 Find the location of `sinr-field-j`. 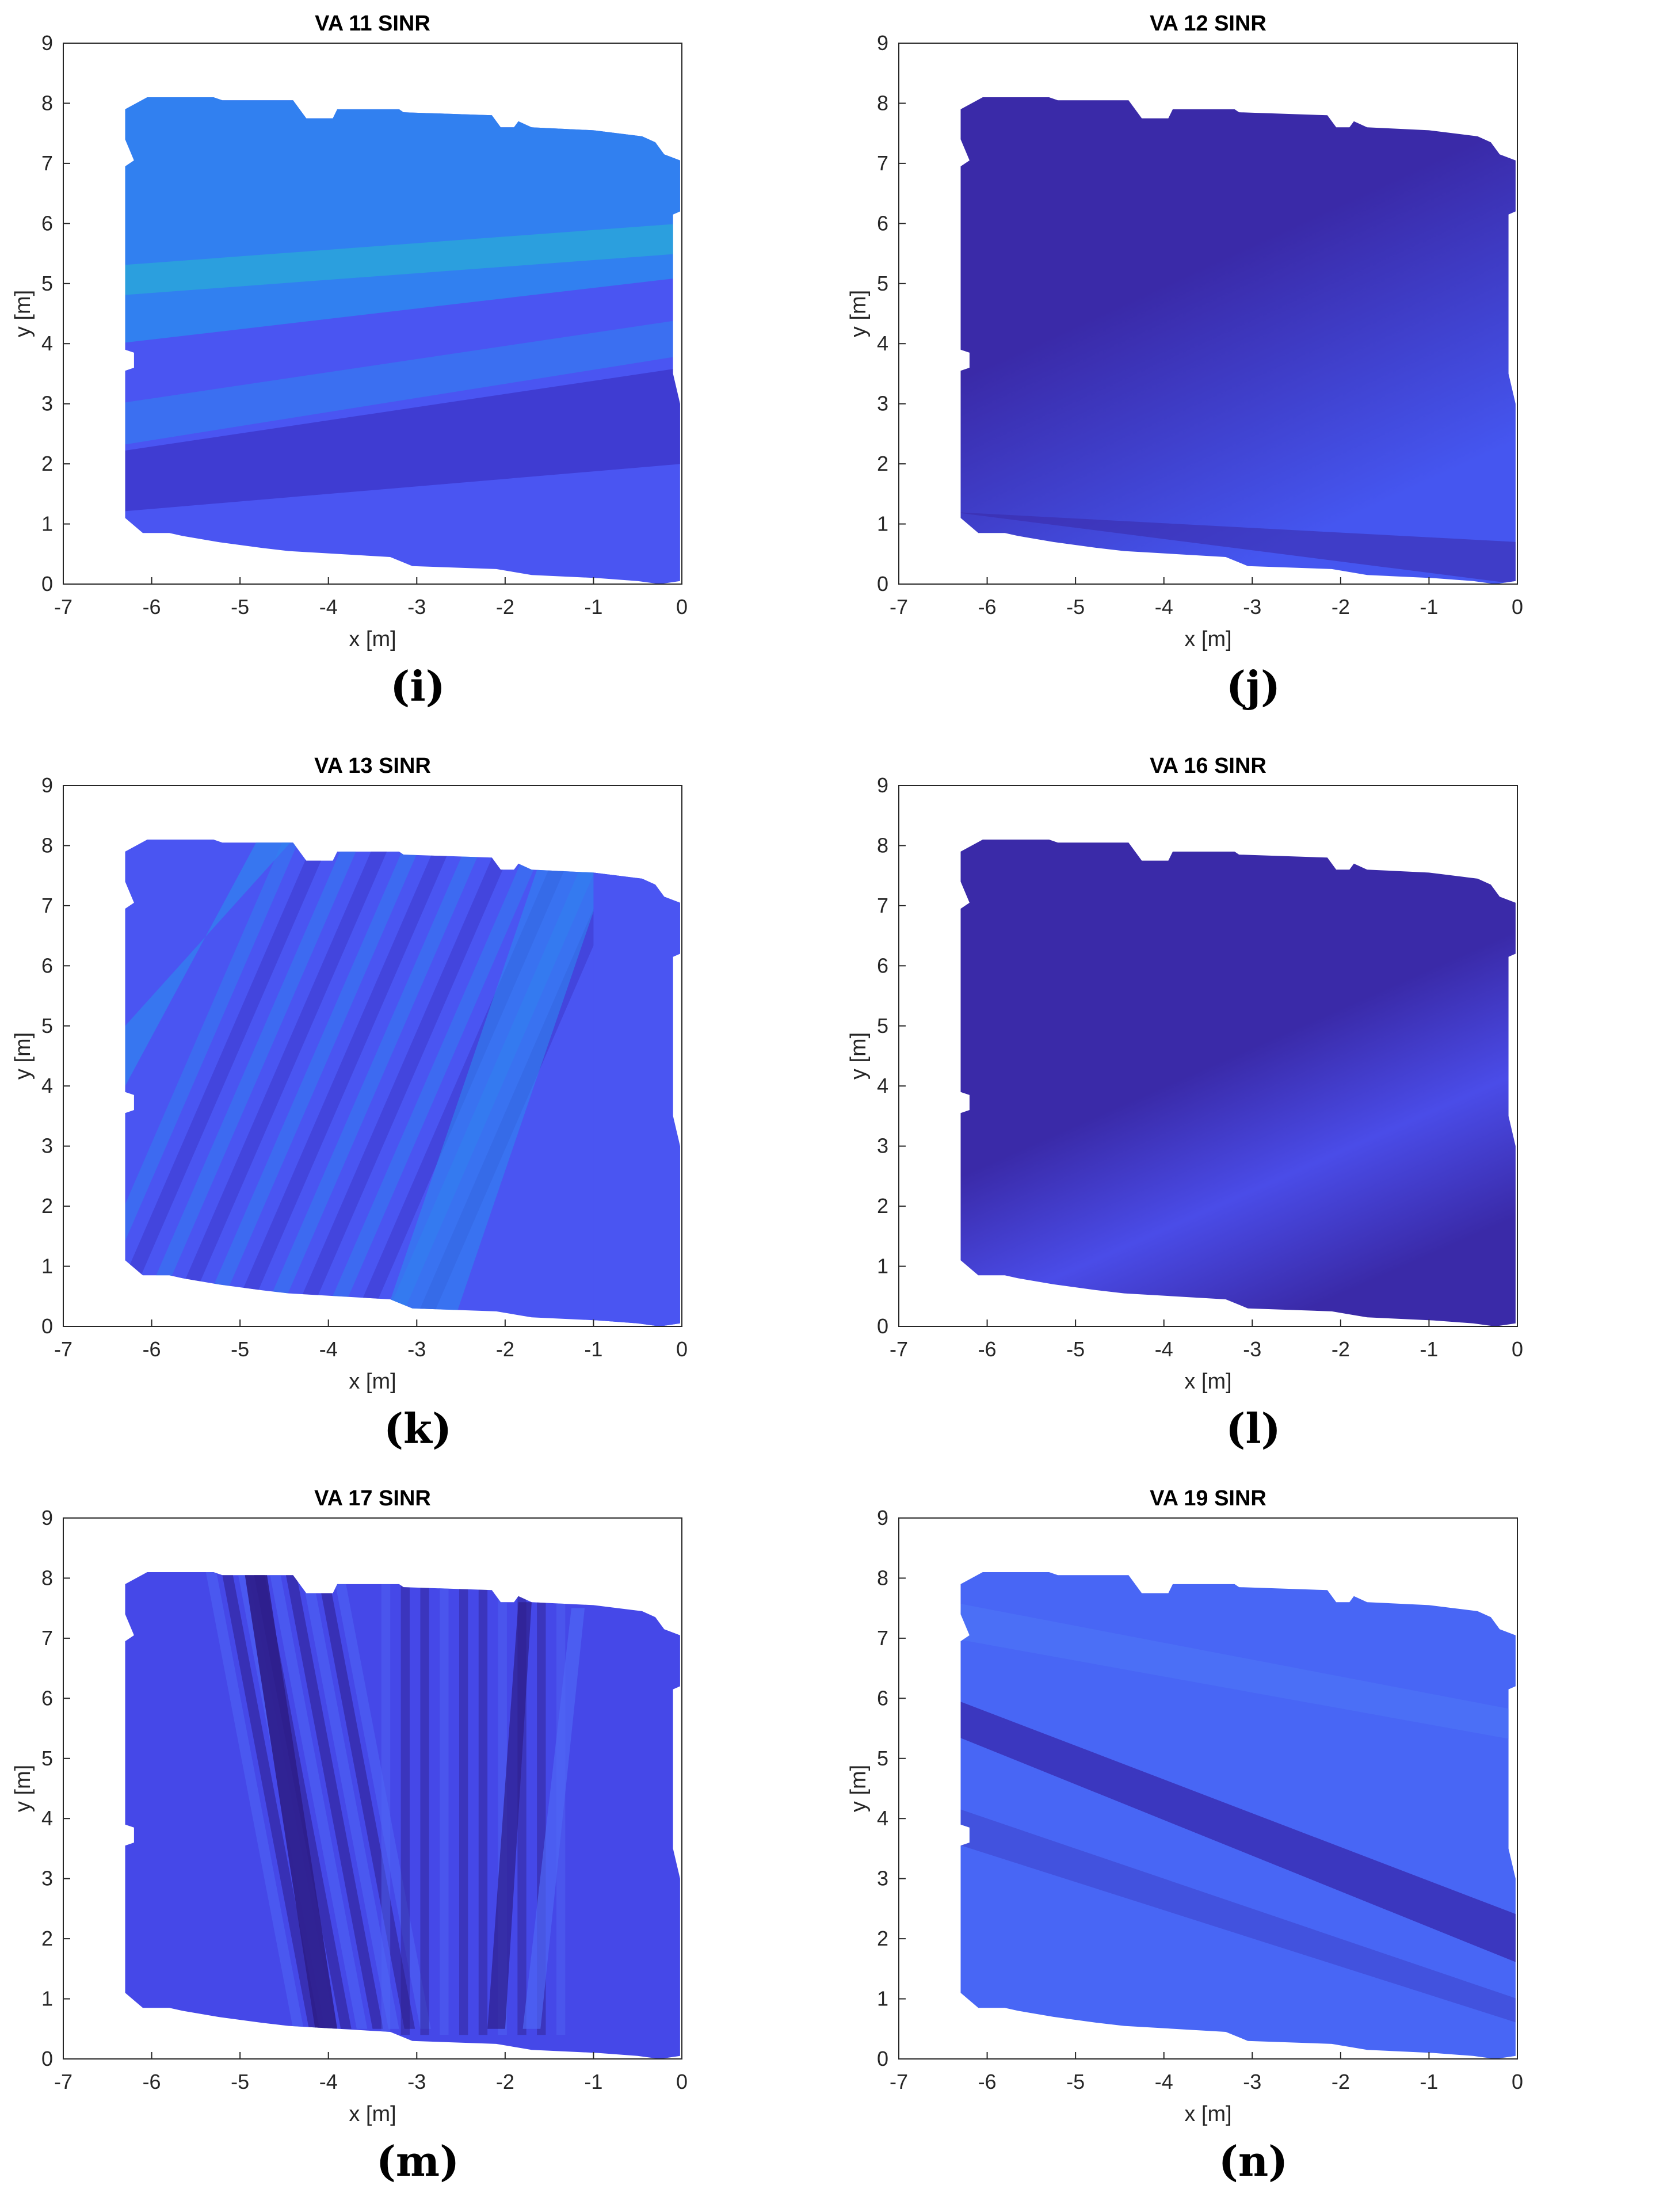

sinr-field-j is located at coordinates (1238, 340).